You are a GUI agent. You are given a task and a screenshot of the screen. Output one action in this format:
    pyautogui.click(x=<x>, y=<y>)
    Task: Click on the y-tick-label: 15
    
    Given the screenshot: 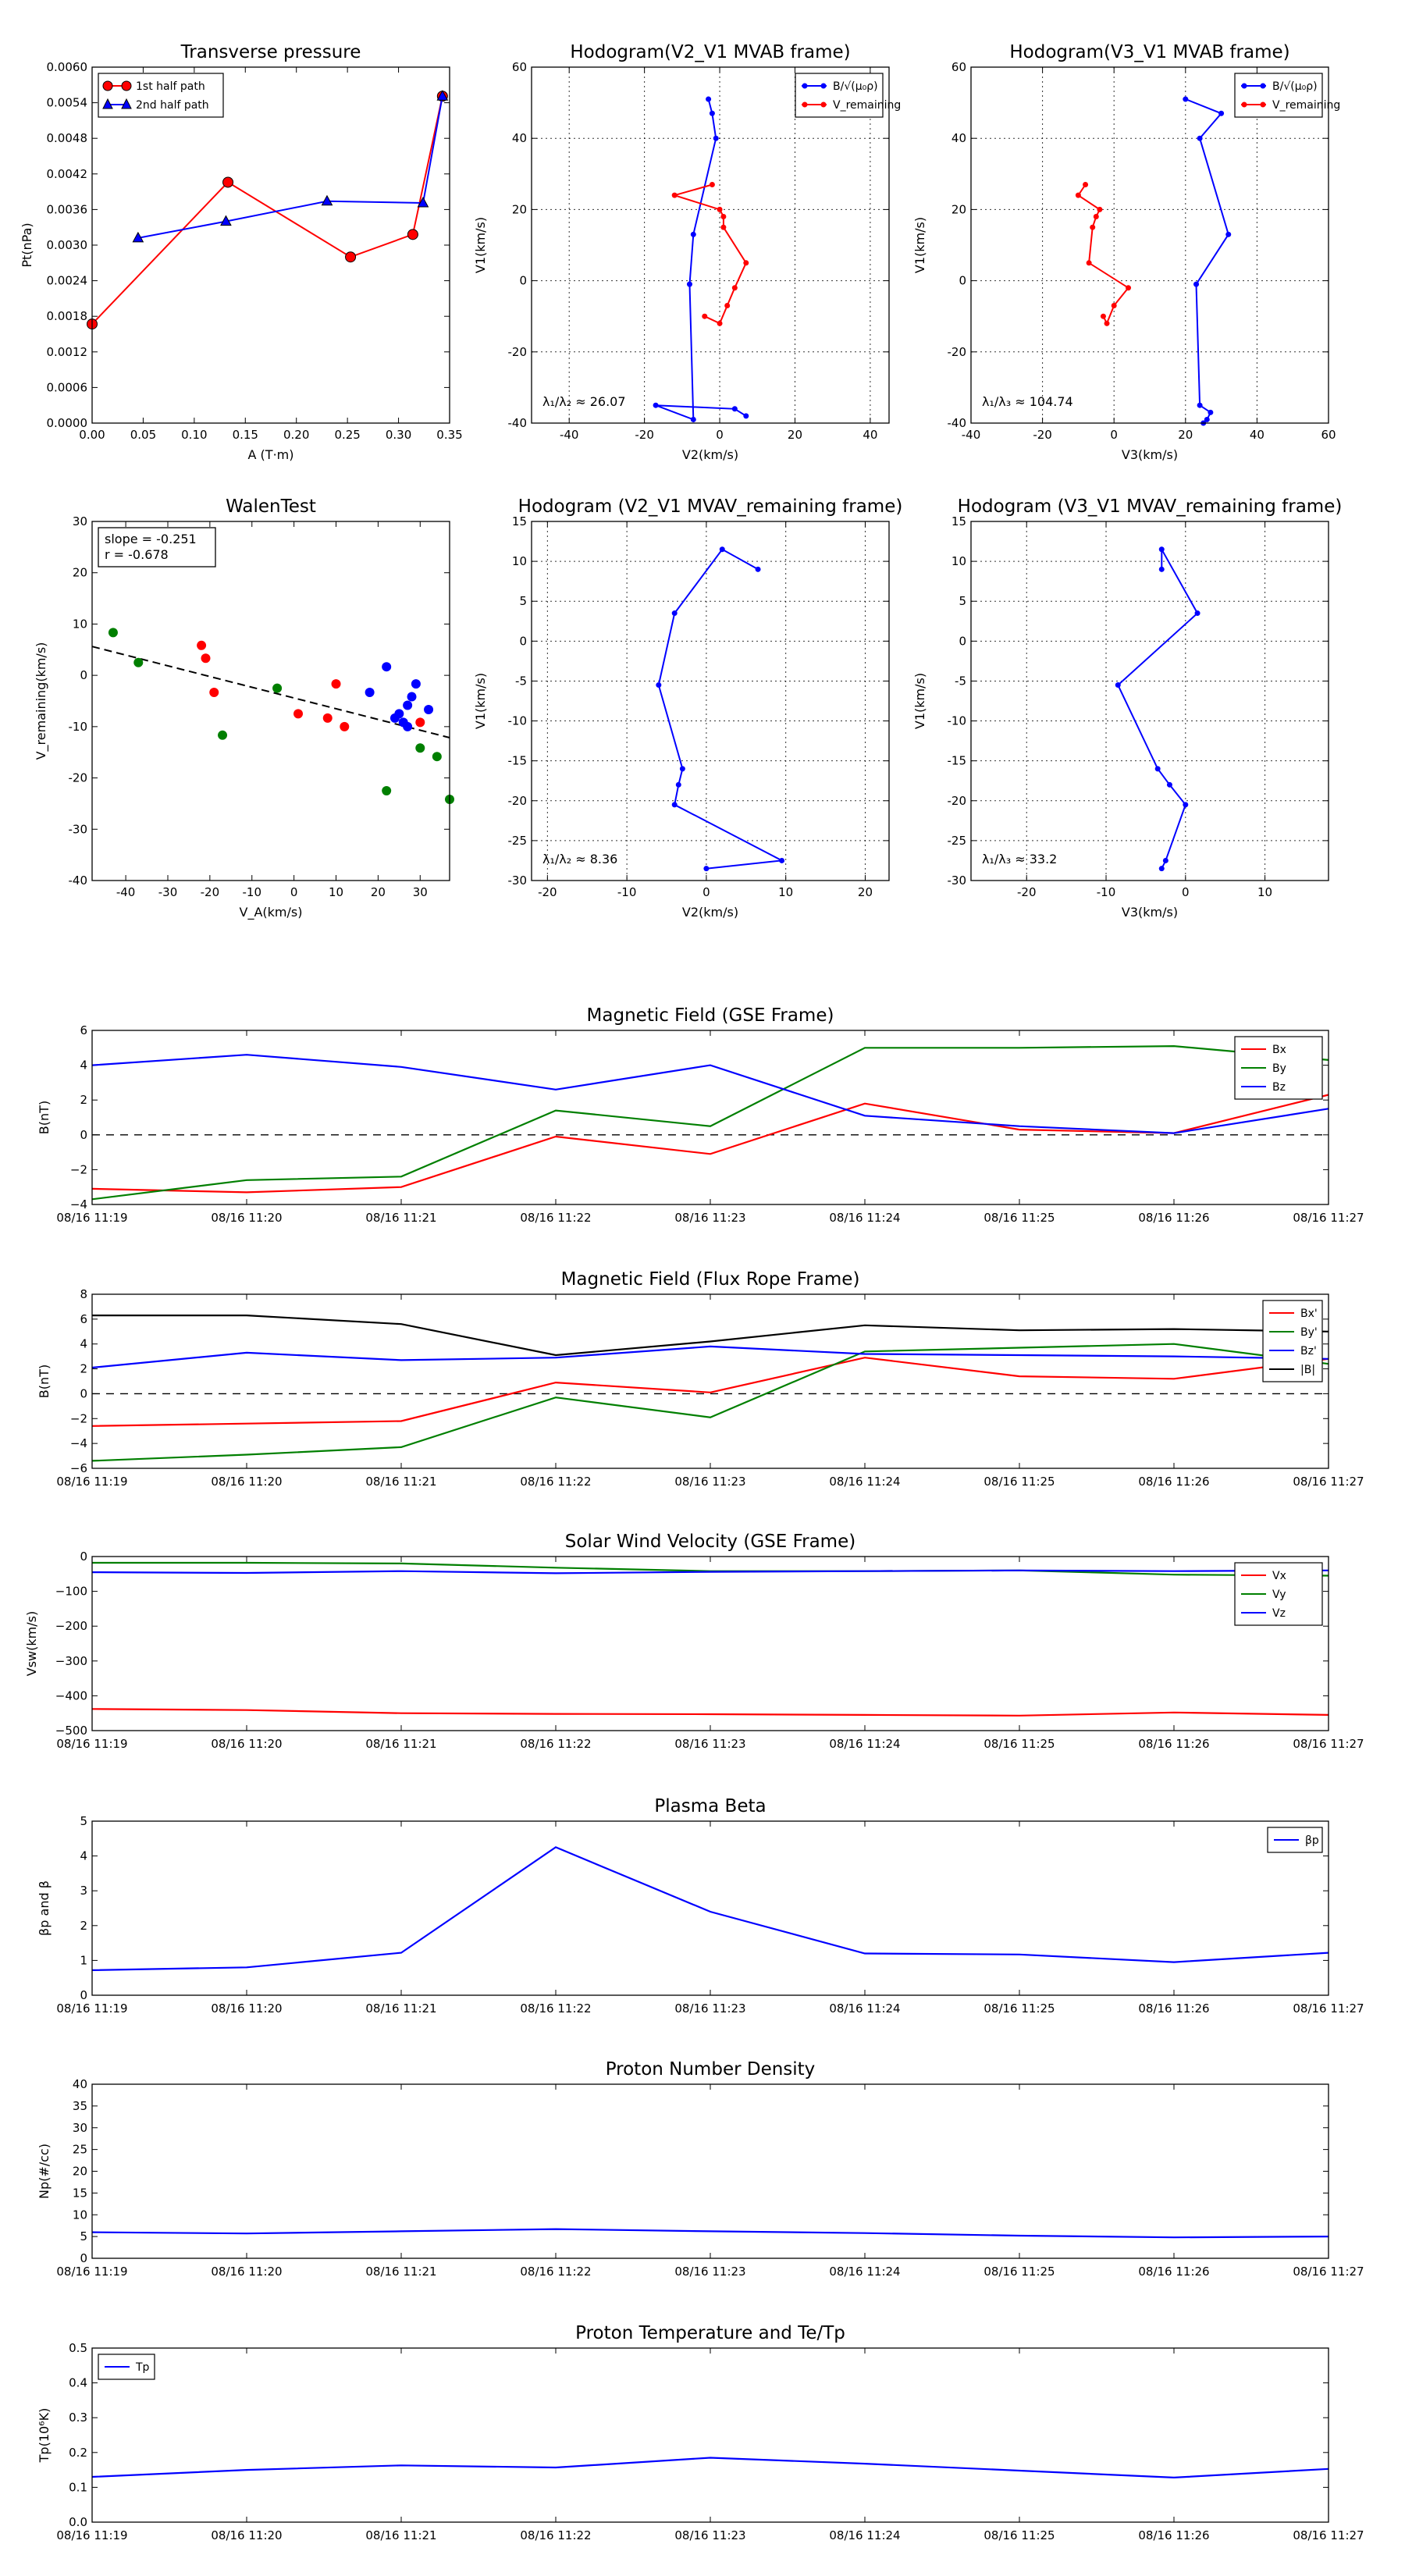 What is the action you would take?
    pyautogui.click(x=519, y=521)
    